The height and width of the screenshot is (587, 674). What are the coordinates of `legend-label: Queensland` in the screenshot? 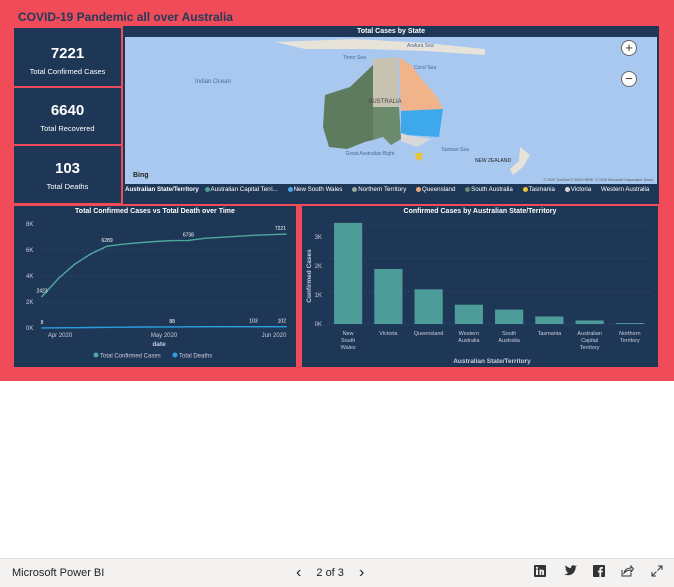 It's located at (439, 189).